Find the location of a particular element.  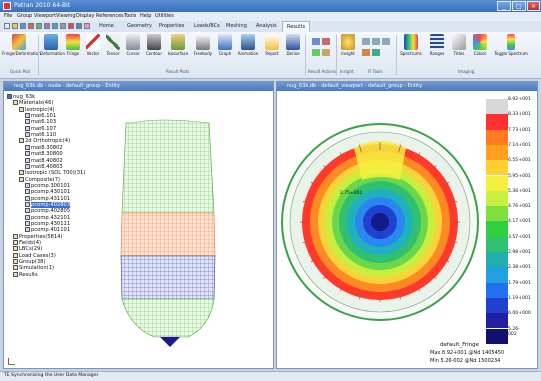

isosurface-button: Isosurface is located at coordinates (178, 45).